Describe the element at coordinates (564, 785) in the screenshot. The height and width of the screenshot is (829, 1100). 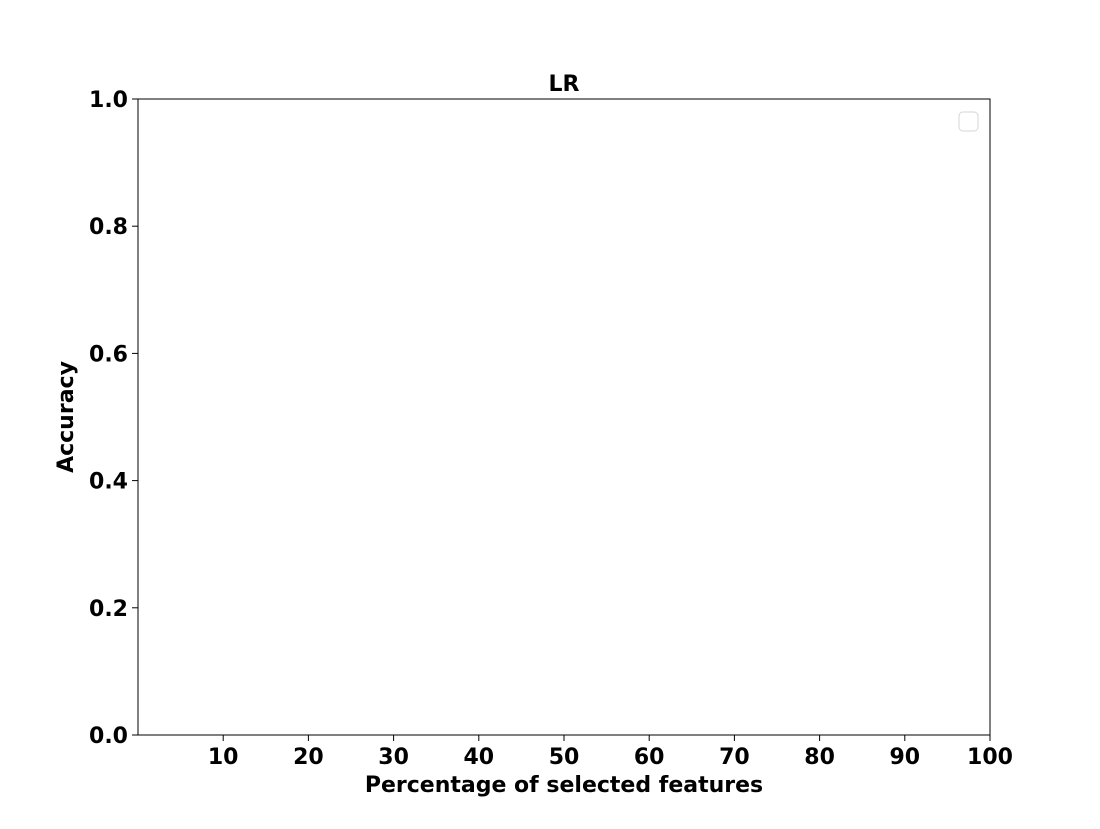
I see `x-axis-label: Percentage of selected features` at that location.